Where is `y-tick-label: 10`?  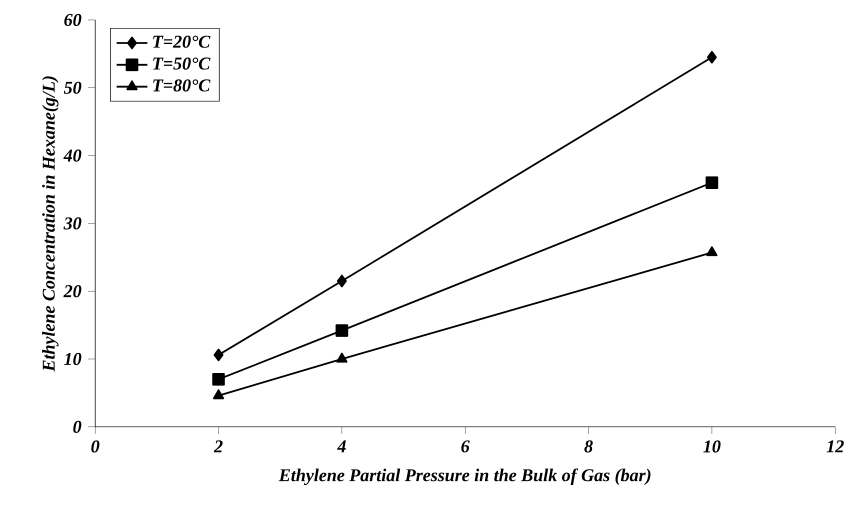
y-tick-label: 10 is located at coordinates (73, 359).